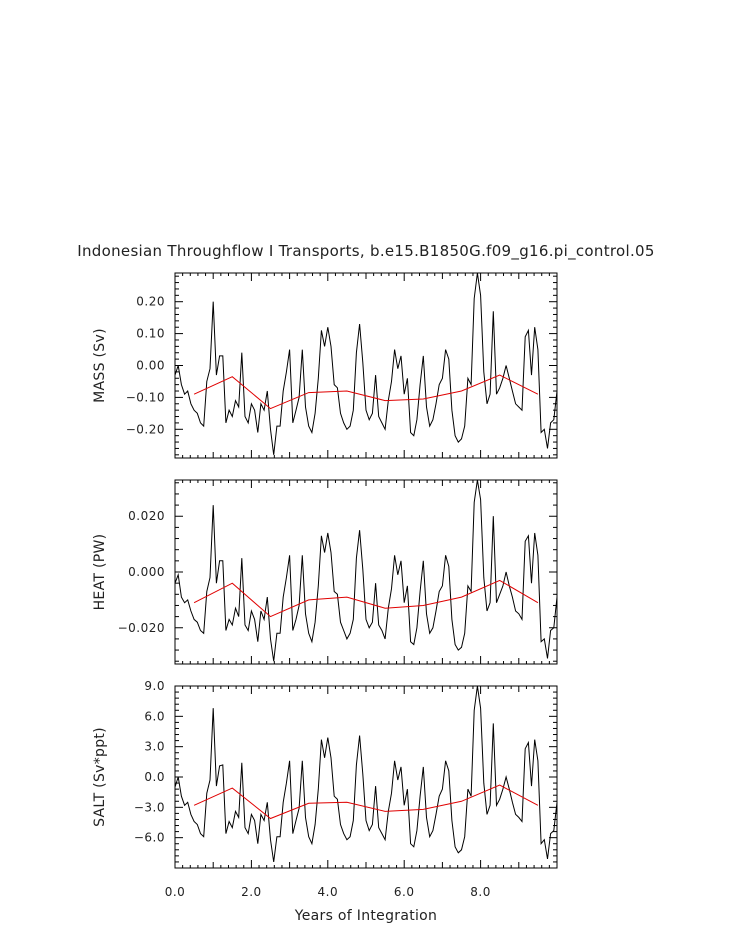 The height and width of the screenshot is (945, 733). I want to click on y-tick-label: 9.0, so click(154, 686).